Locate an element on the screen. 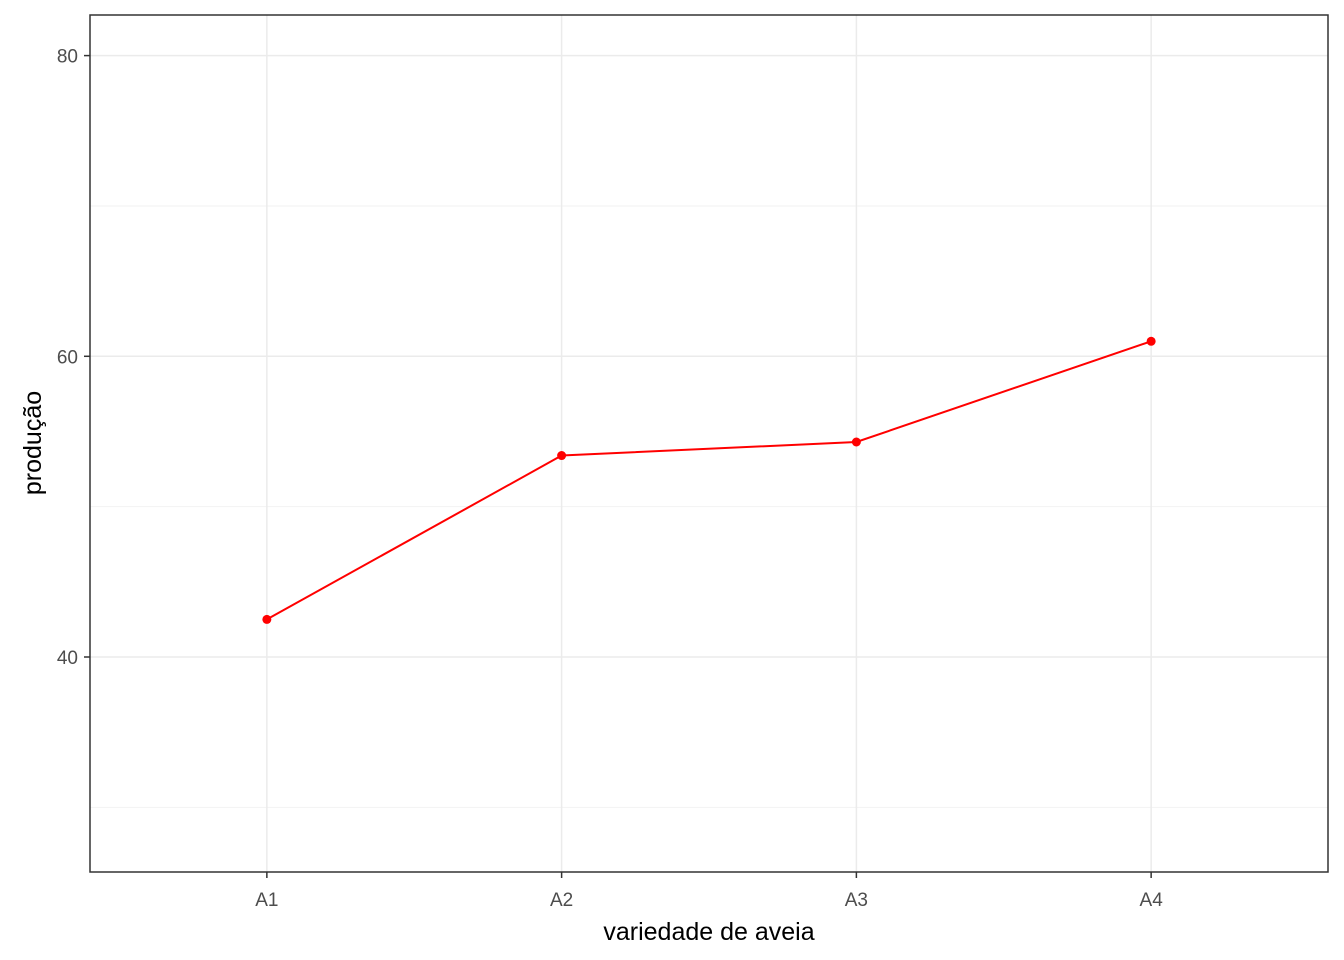  y-tick-label: 60 is located at coordinates (67, 357).